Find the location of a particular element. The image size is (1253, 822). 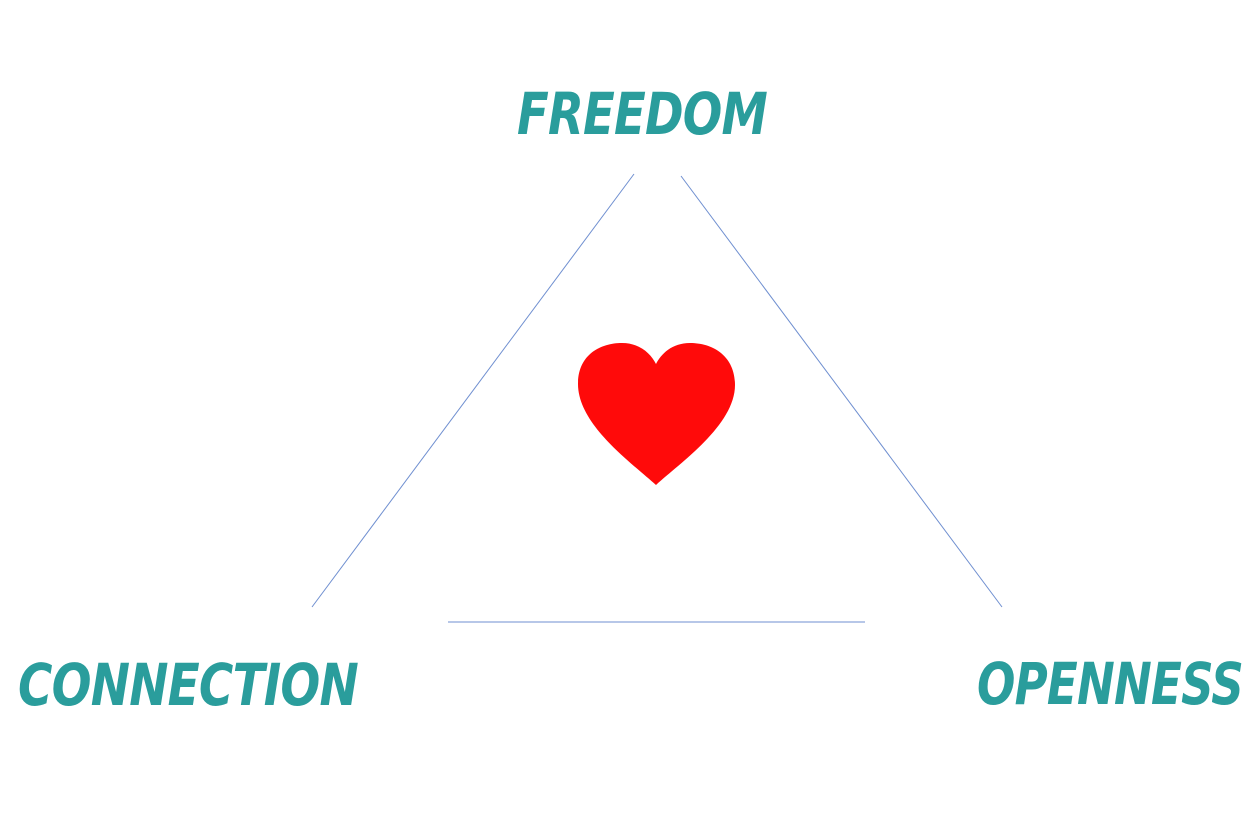

edge-right is located at coordinates (841, 391).